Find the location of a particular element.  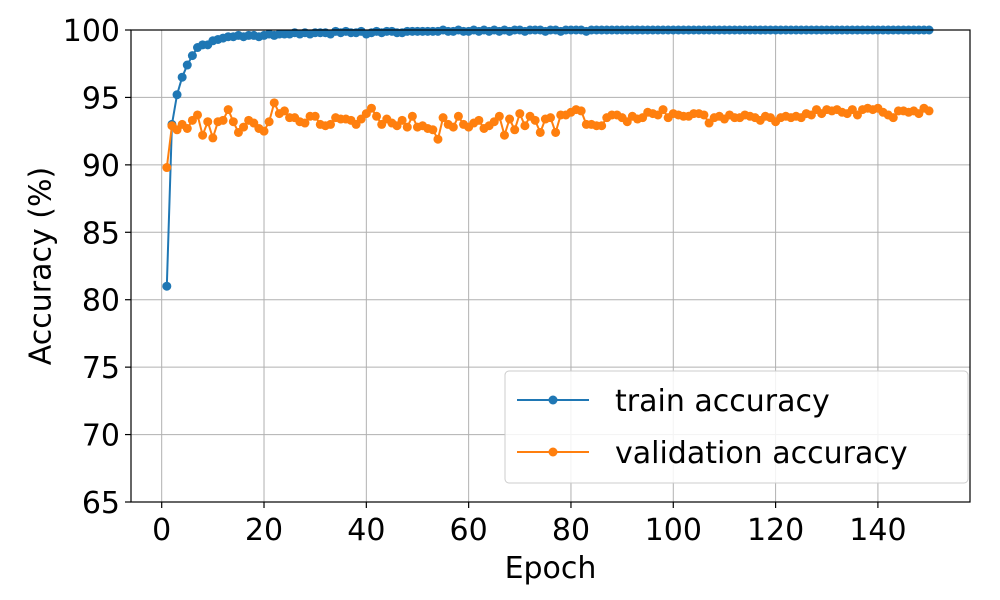

series-validation is located at coordinates (548, 135).